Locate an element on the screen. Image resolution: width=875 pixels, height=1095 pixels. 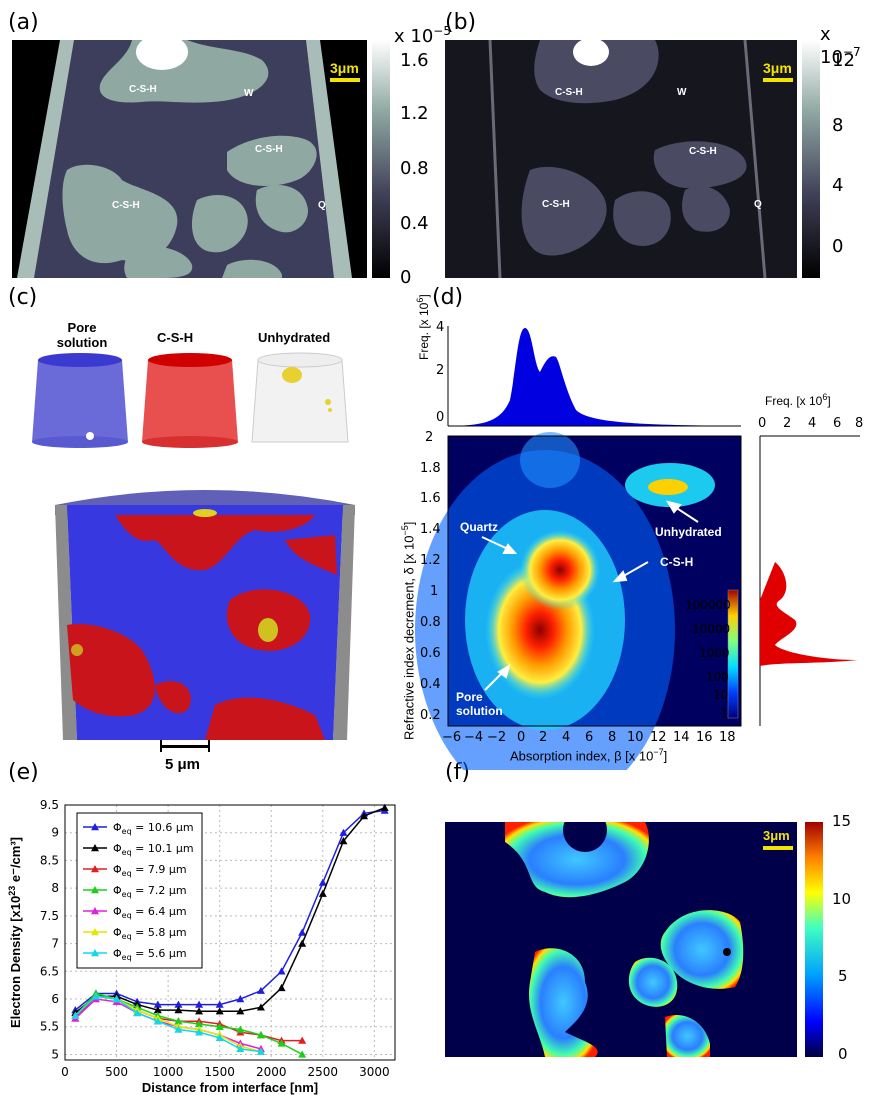
panel-label-a: (a) is located at coordinates (23, 22).